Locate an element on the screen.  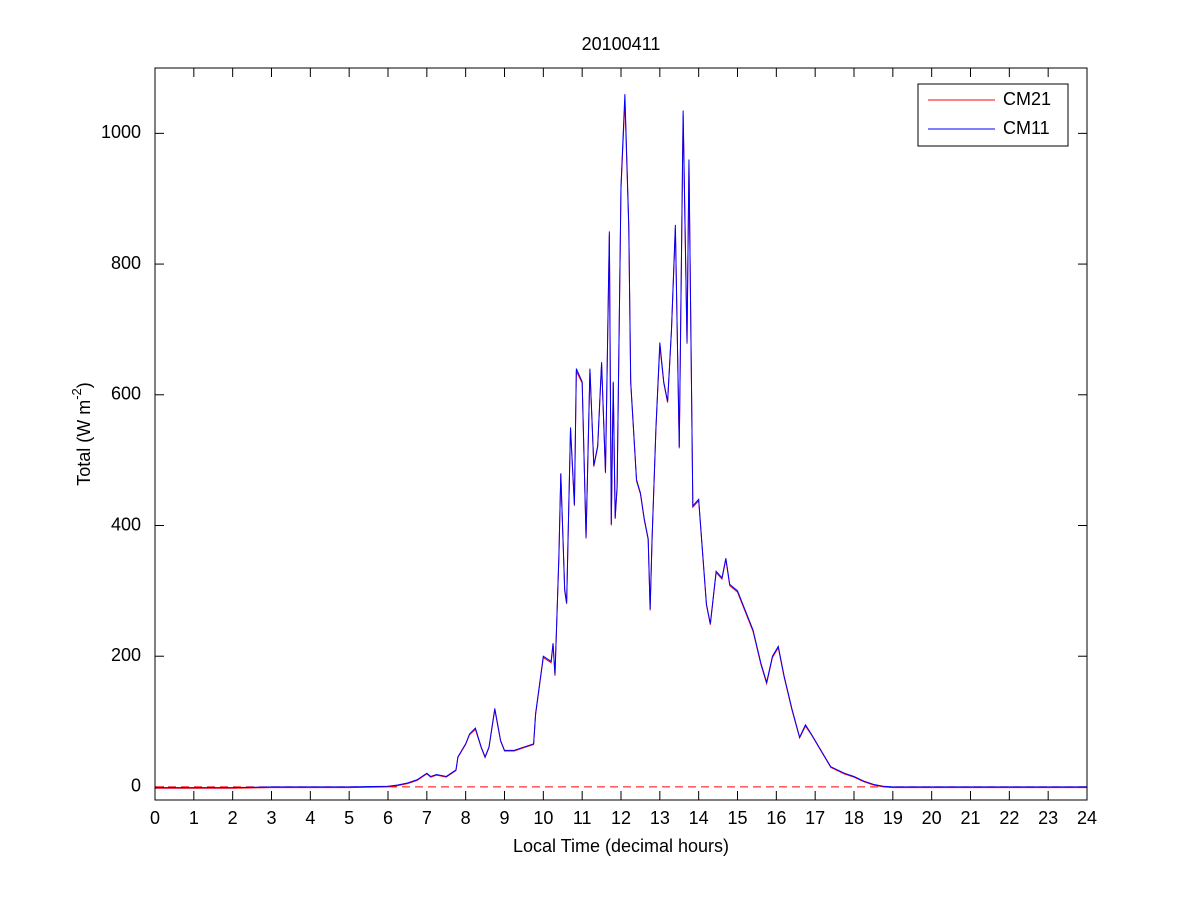
y-tick-label: 1000 is located at coordinates (121, 132).